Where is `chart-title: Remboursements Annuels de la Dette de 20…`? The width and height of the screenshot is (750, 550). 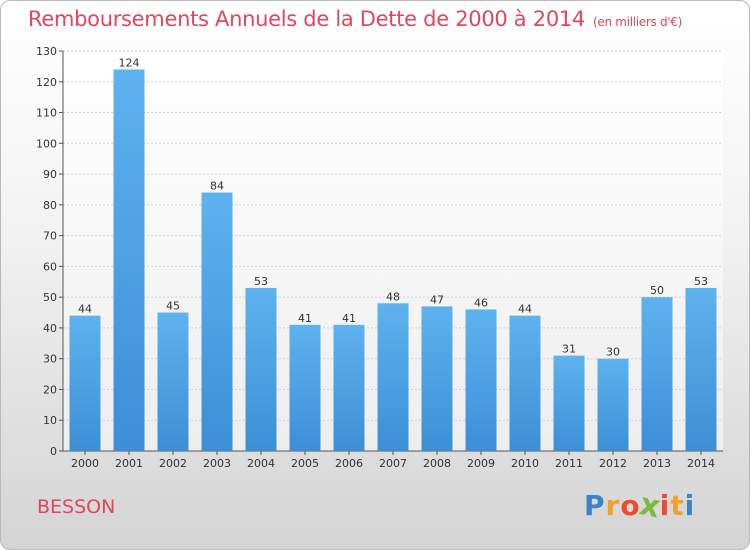 chart-title: Remboursements Annuels de la Dette de 20… is located at coordinates (355, 19).